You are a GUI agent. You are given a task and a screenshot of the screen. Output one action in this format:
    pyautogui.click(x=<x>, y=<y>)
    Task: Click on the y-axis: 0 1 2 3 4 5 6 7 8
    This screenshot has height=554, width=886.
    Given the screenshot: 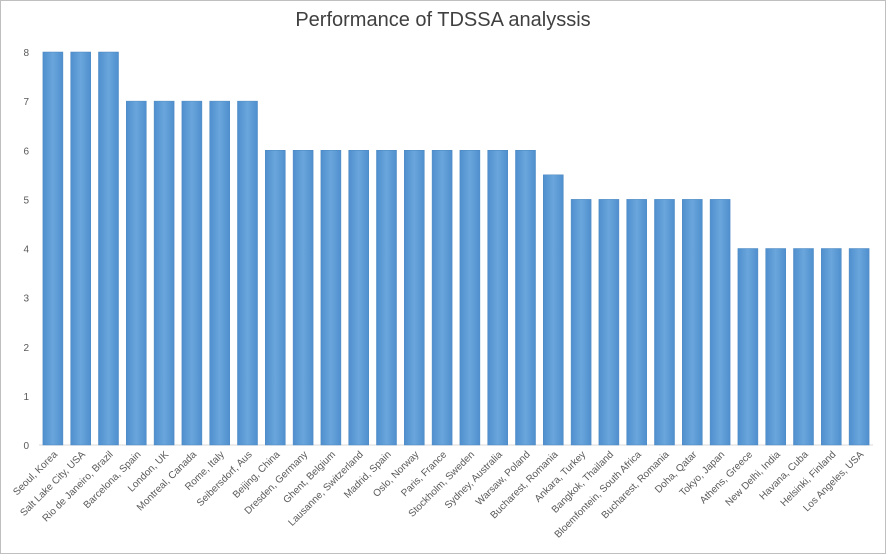 What is the action you would take?
    pyautogui.click(x=26, y=250)
    